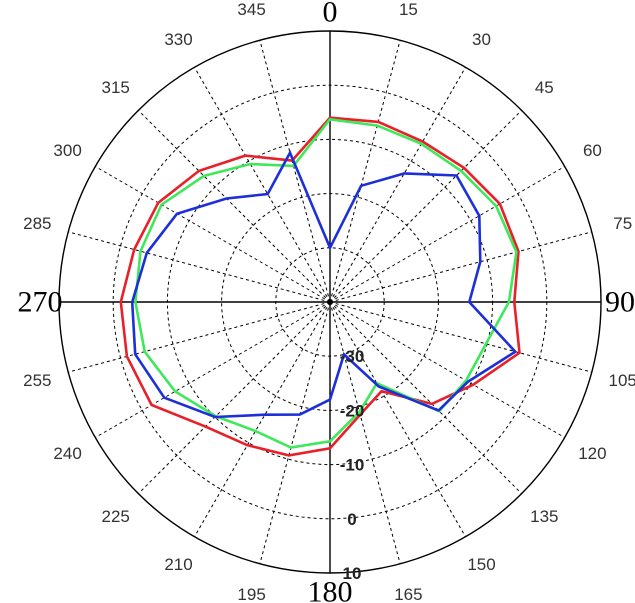 The width and height of the screenshot is (635, 603). Describe the element at coordinates (116, 516) in the screenshot. I see `angle-label-225: 225` at that location.